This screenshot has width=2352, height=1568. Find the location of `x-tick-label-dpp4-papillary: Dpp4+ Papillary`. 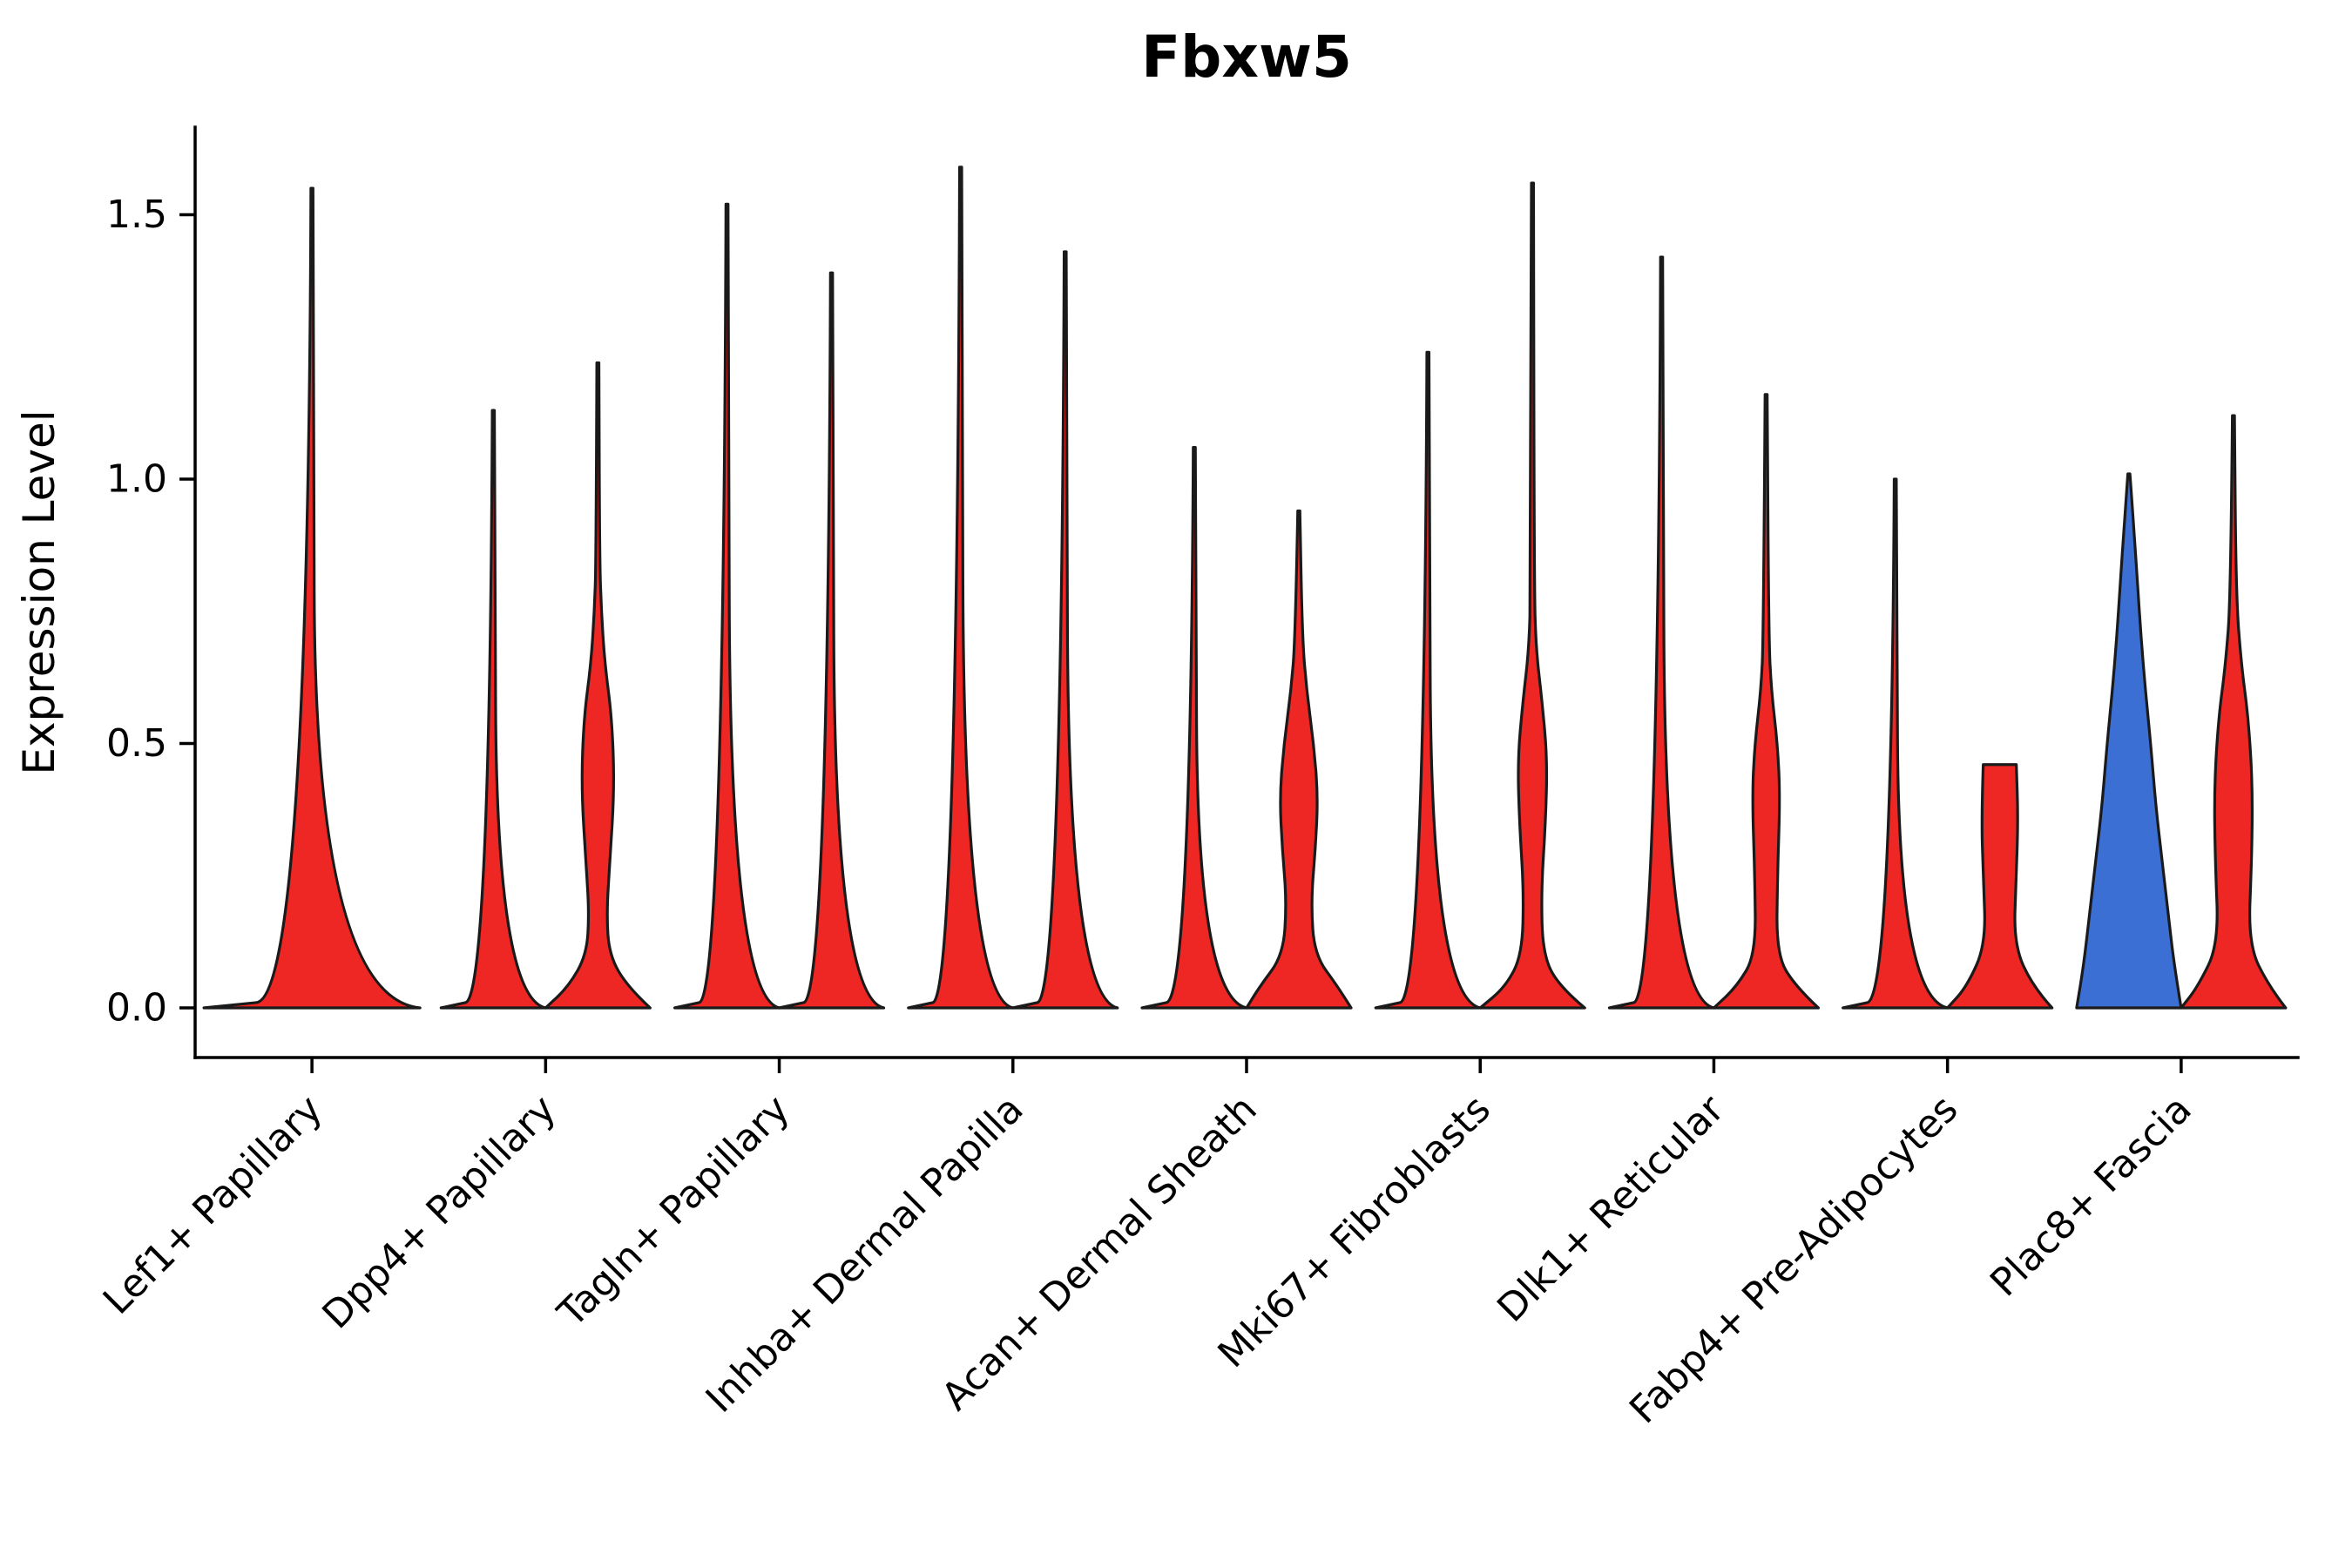

x-tick-label-dpp4-papillary: Dpp4+ Papillary is located at coordinates (439, 1212).